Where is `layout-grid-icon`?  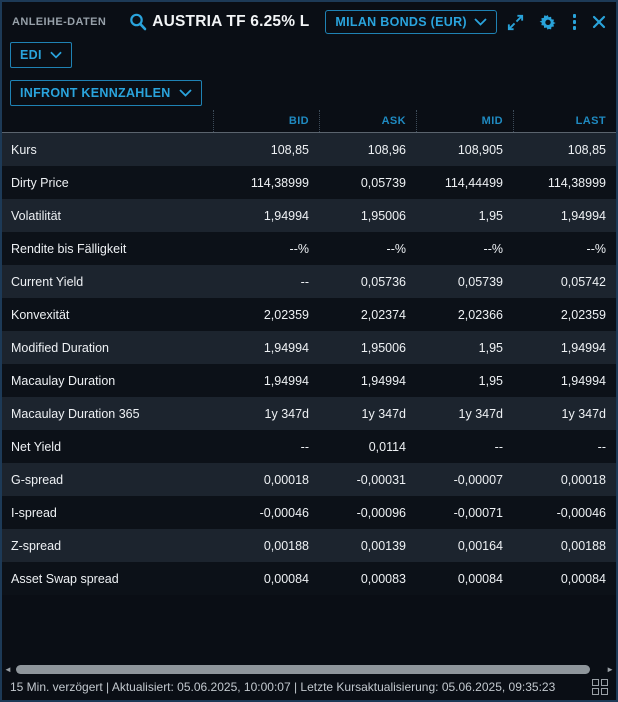
layout-grid-icon is located at coordinates (600, 687).